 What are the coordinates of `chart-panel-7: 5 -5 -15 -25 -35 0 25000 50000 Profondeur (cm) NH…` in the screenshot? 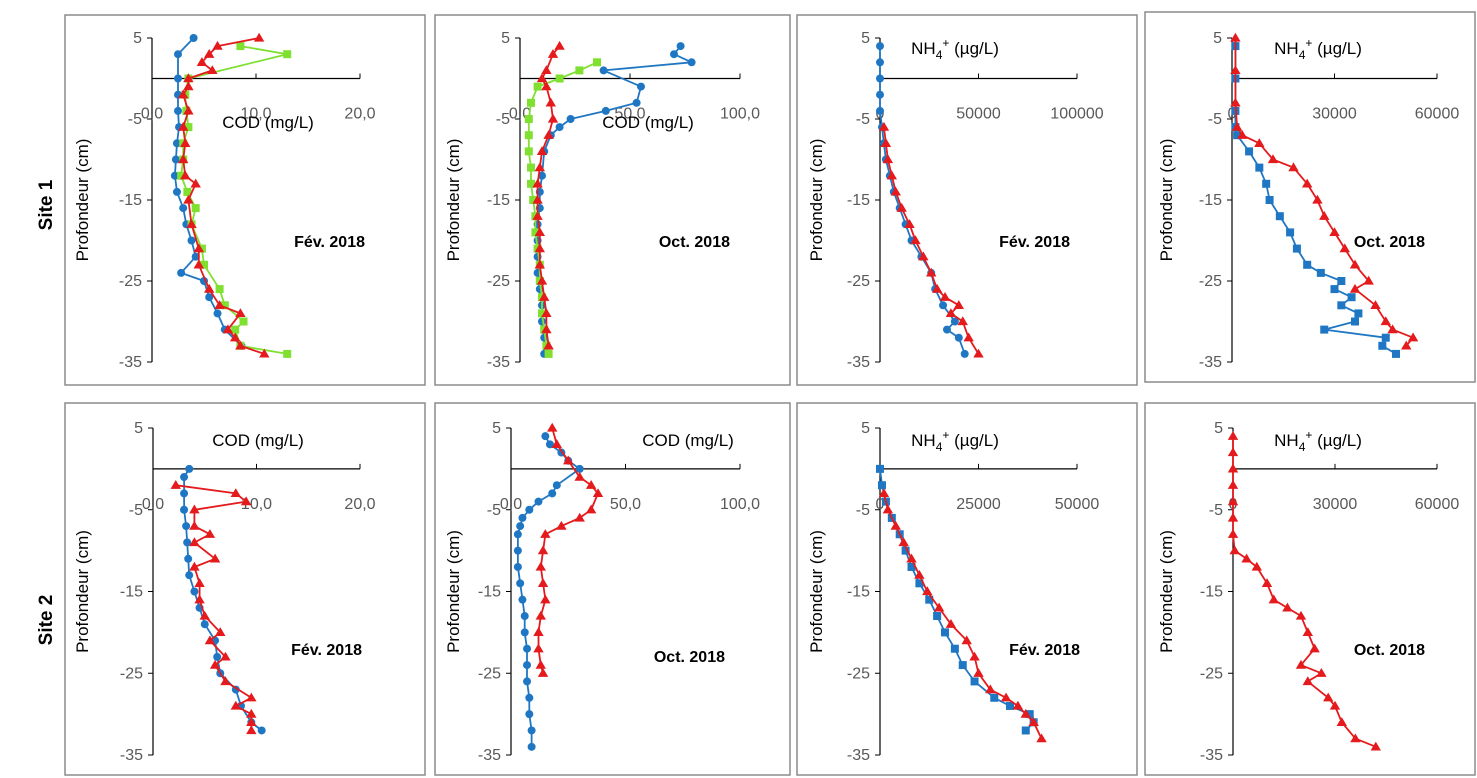 It's located at (967, 589).